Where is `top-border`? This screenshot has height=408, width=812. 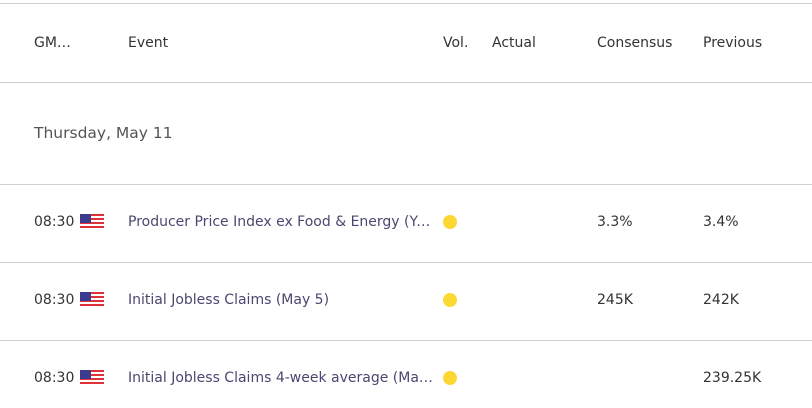 top-border is located at coordinates (406, 3).